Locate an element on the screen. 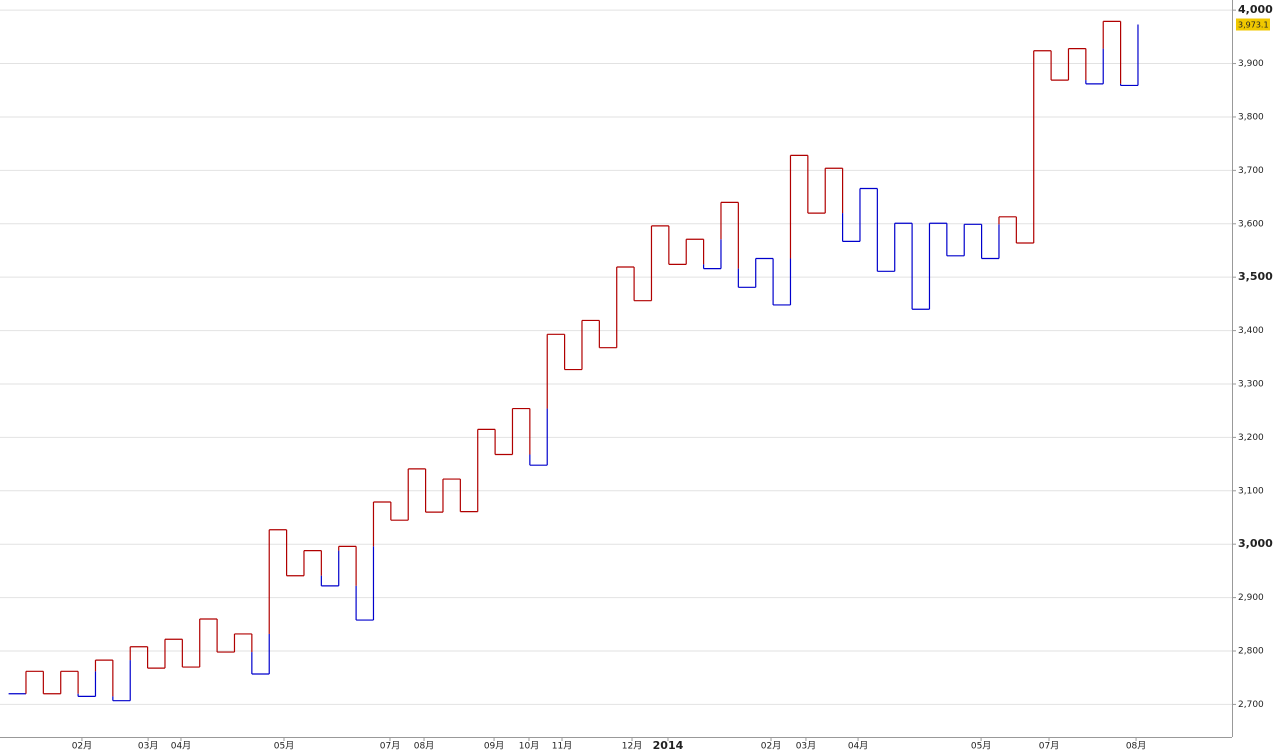 The image size is (1280, 753). price-tag is located at coordinates (1253, 24).